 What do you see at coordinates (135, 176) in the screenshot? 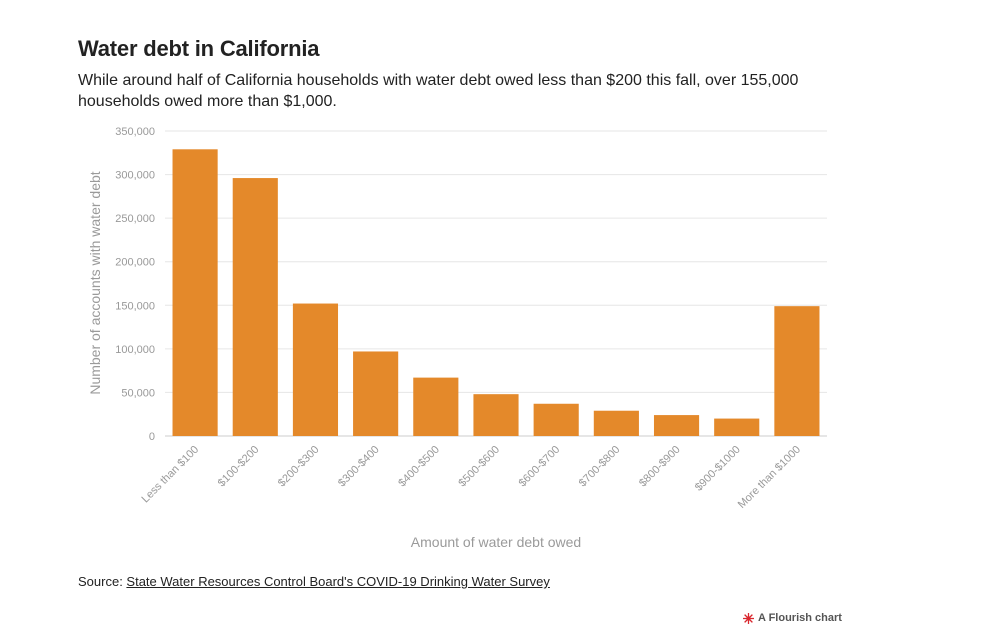
I see `y-tick-label: 300,000` at bounding box center [135, 176].